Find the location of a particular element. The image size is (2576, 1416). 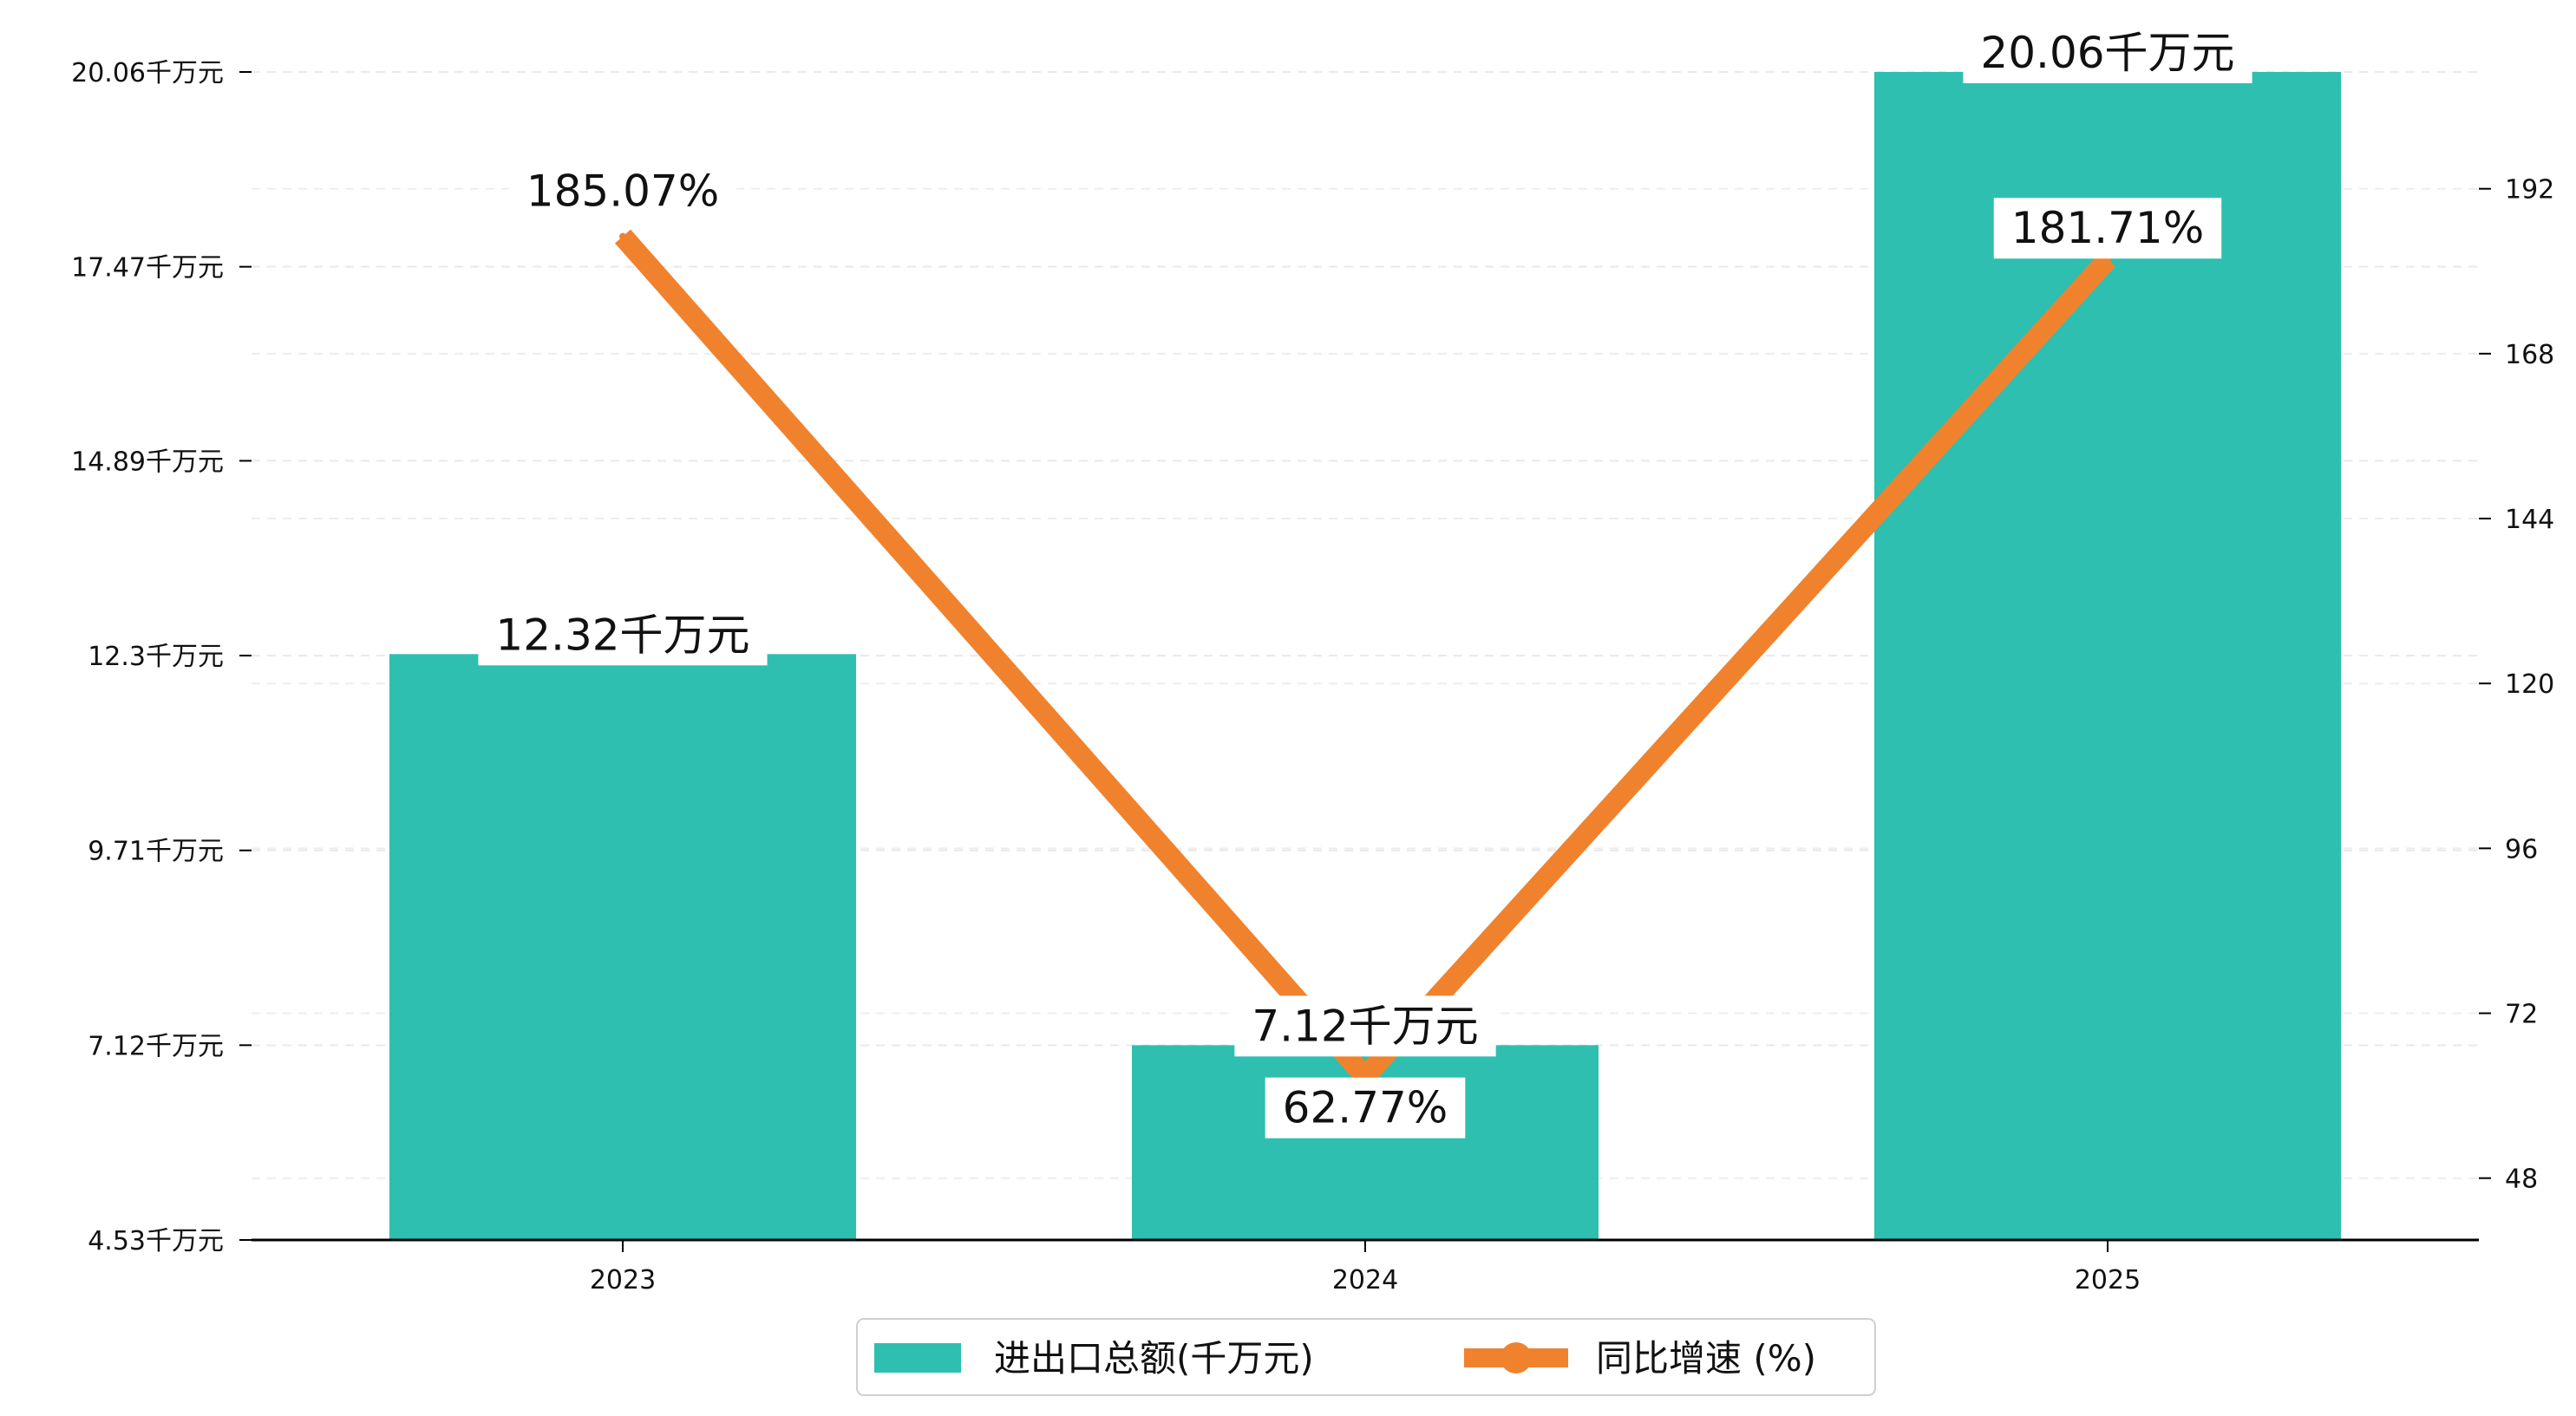

legend: 进出口总额(千万元) 同比增速 (%) is located at coordinates (1366, 1357).